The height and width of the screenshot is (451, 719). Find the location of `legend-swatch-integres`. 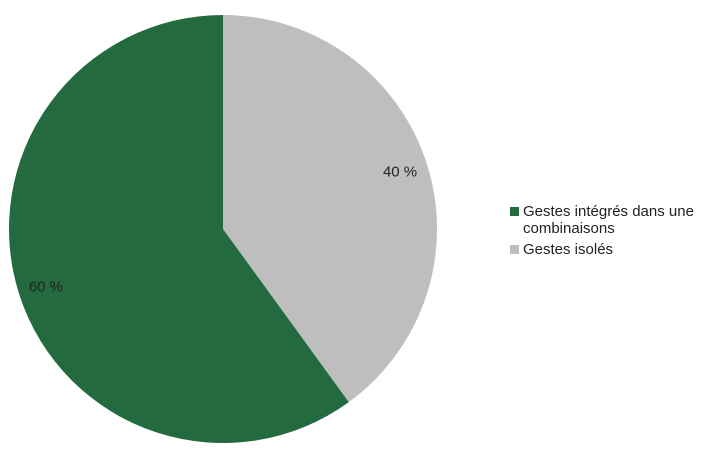

legend-swatch-integres is located at coordinates (514, 211).